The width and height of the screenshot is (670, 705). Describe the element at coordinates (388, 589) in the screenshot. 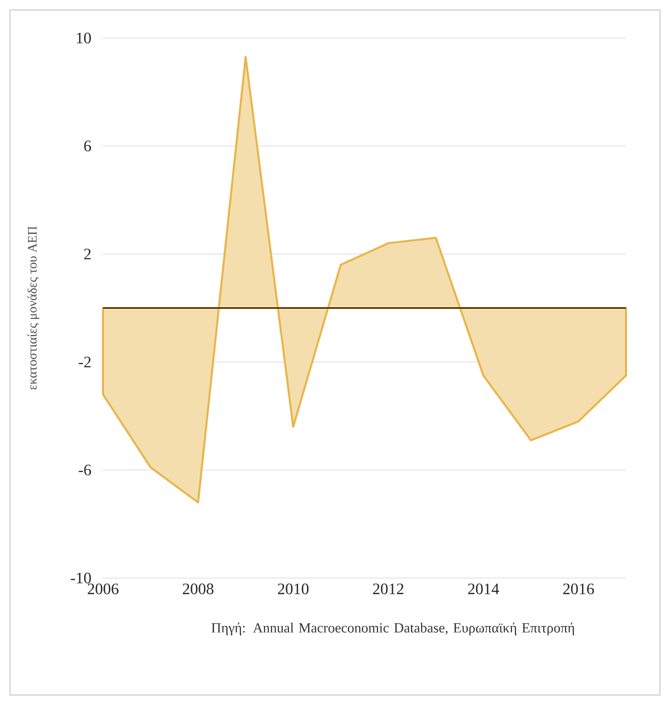

I see `x-tick-label: 2012` at that location.